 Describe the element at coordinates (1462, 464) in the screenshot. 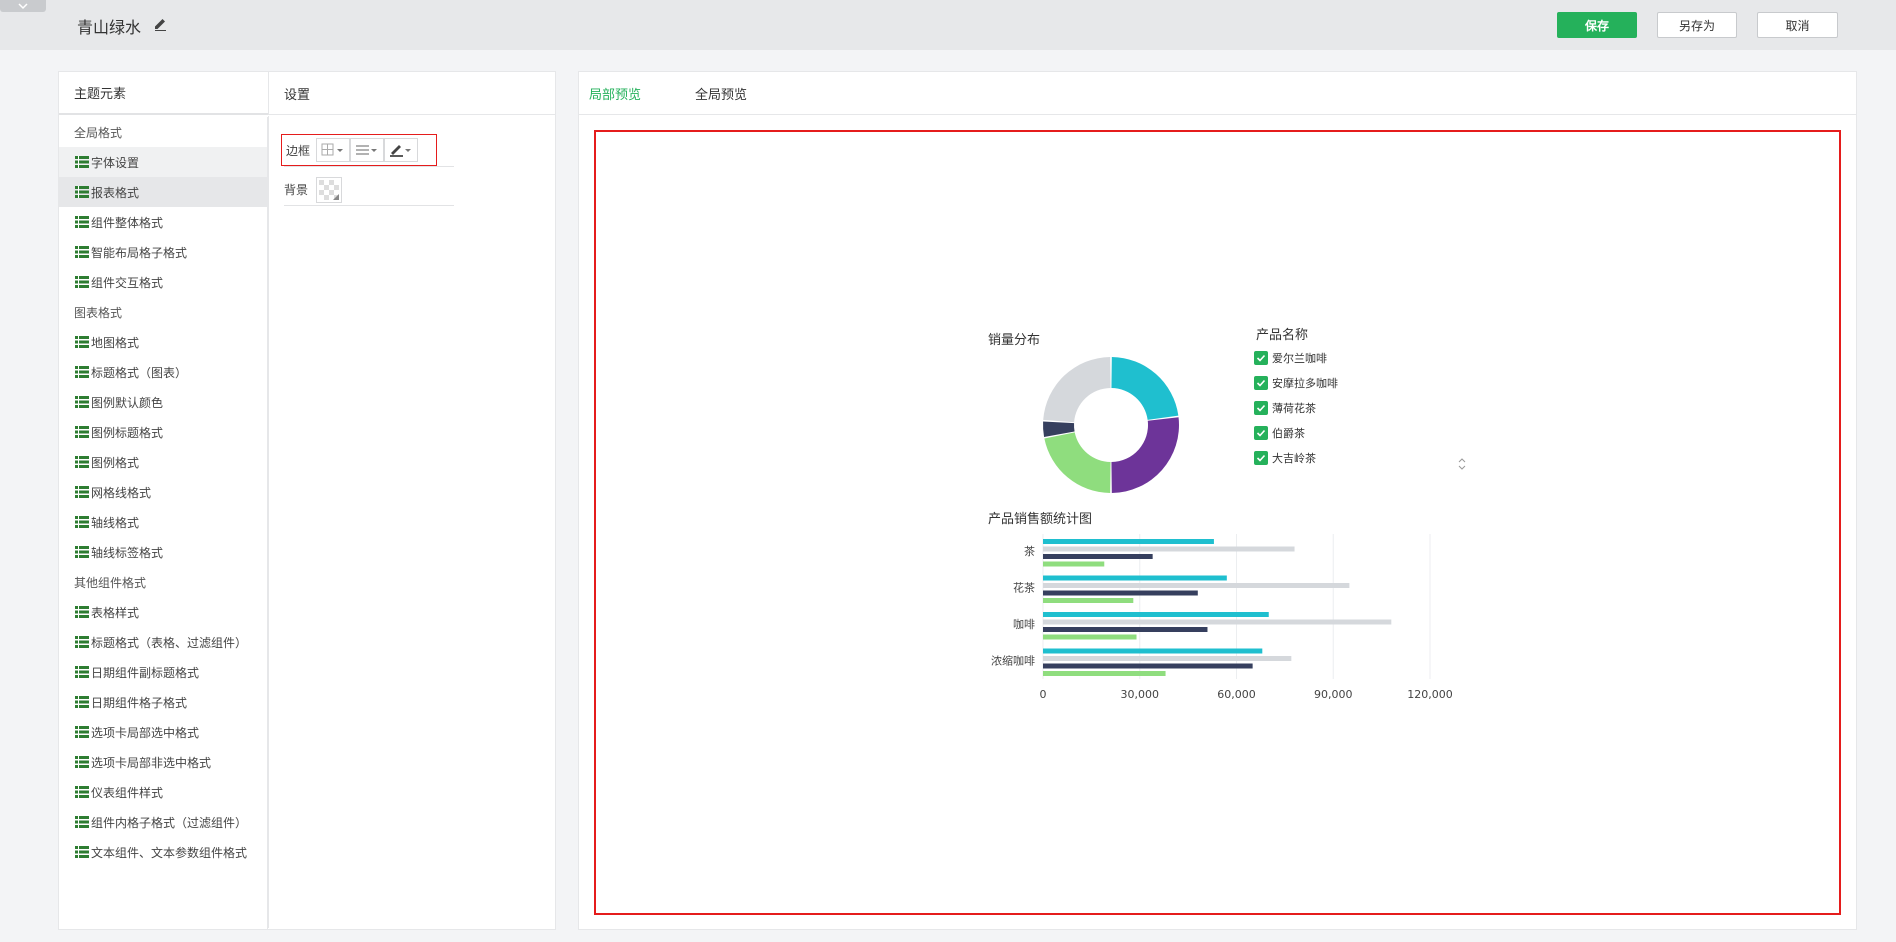

I see `legend-scroll-icon` at that location.